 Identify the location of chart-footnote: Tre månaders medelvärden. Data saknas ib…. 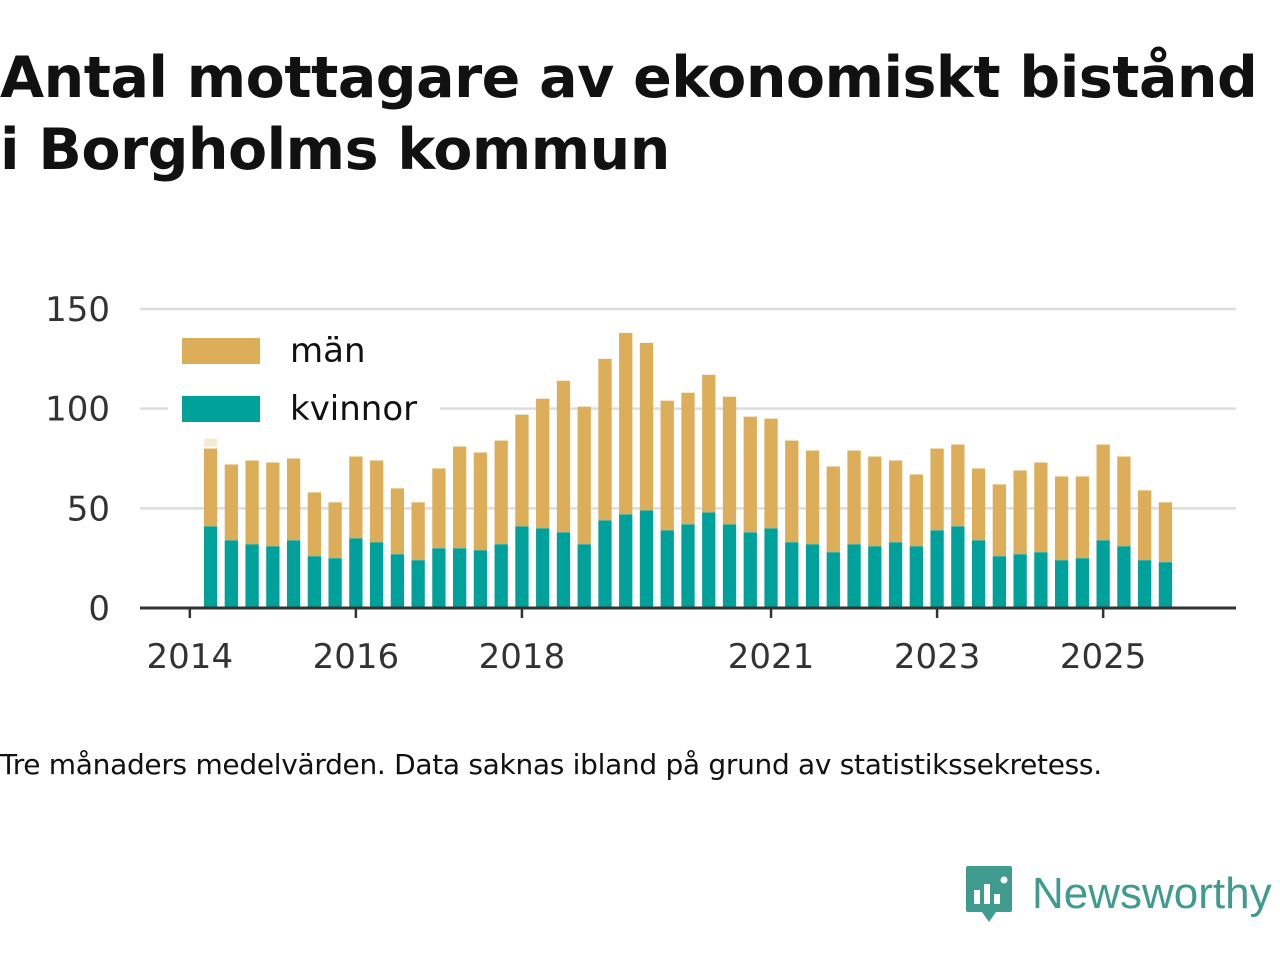
(551, 764).